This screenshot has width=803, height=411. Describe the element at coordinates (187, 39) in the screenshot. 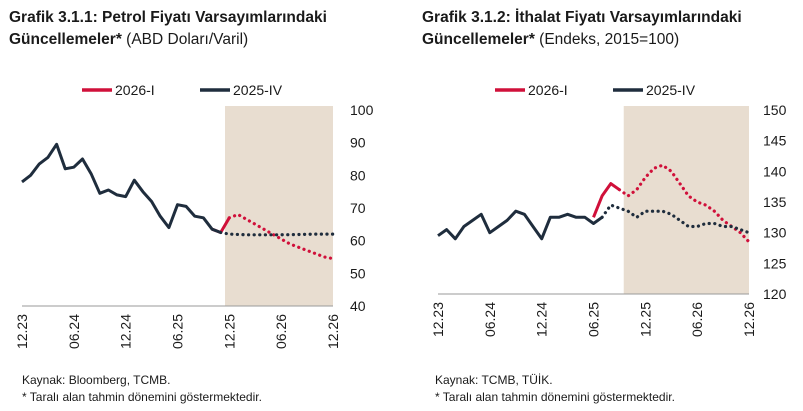

I see `chart-title-oil-unit: (ABD Doları/Varil)` at that location.